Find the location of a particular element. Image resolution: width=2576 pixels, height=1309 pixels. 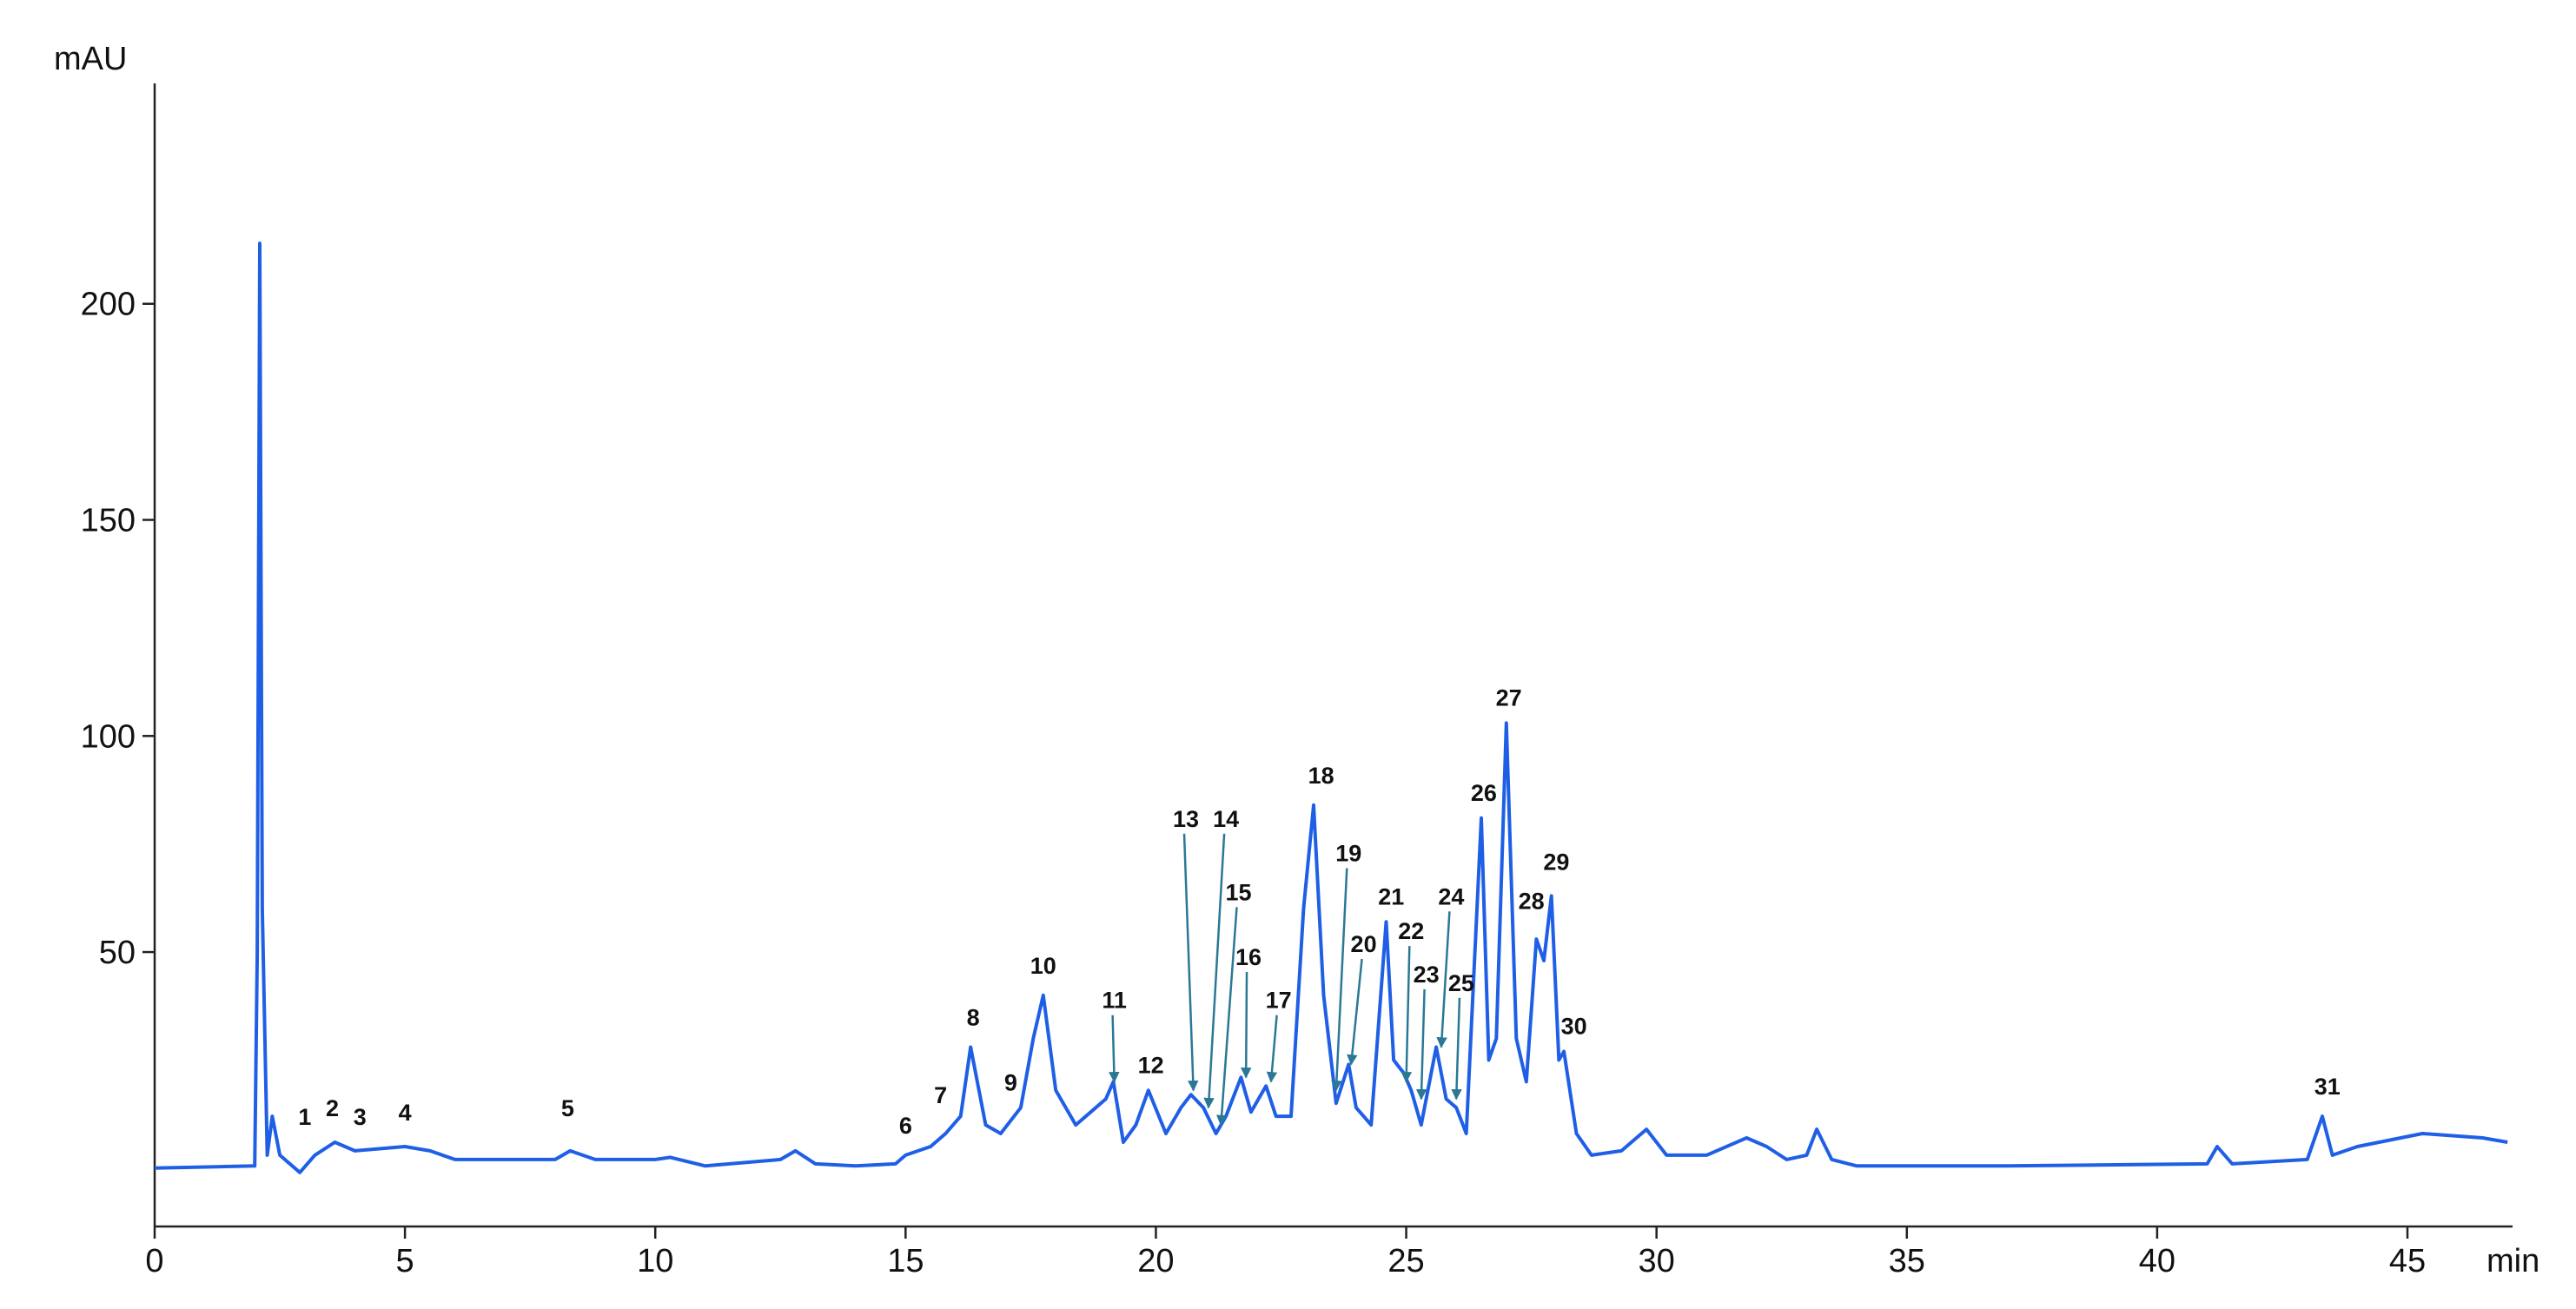

x-tick-label: 0 is located at coordinates (154, 1261).